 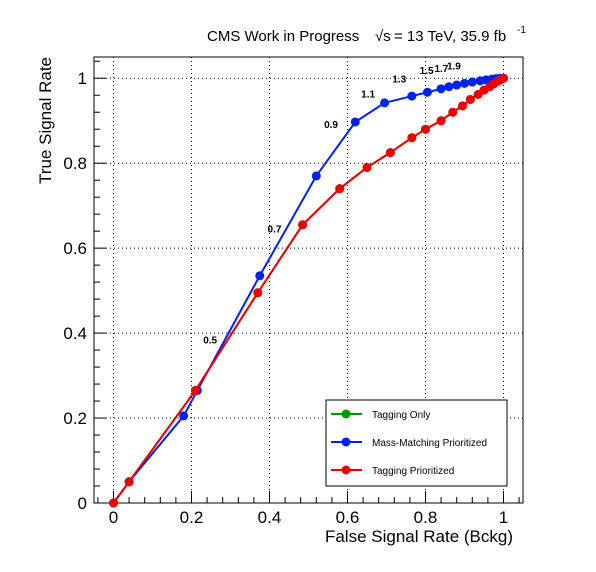 I want to click on title-exponent: -1, so click(x=521, y=30).